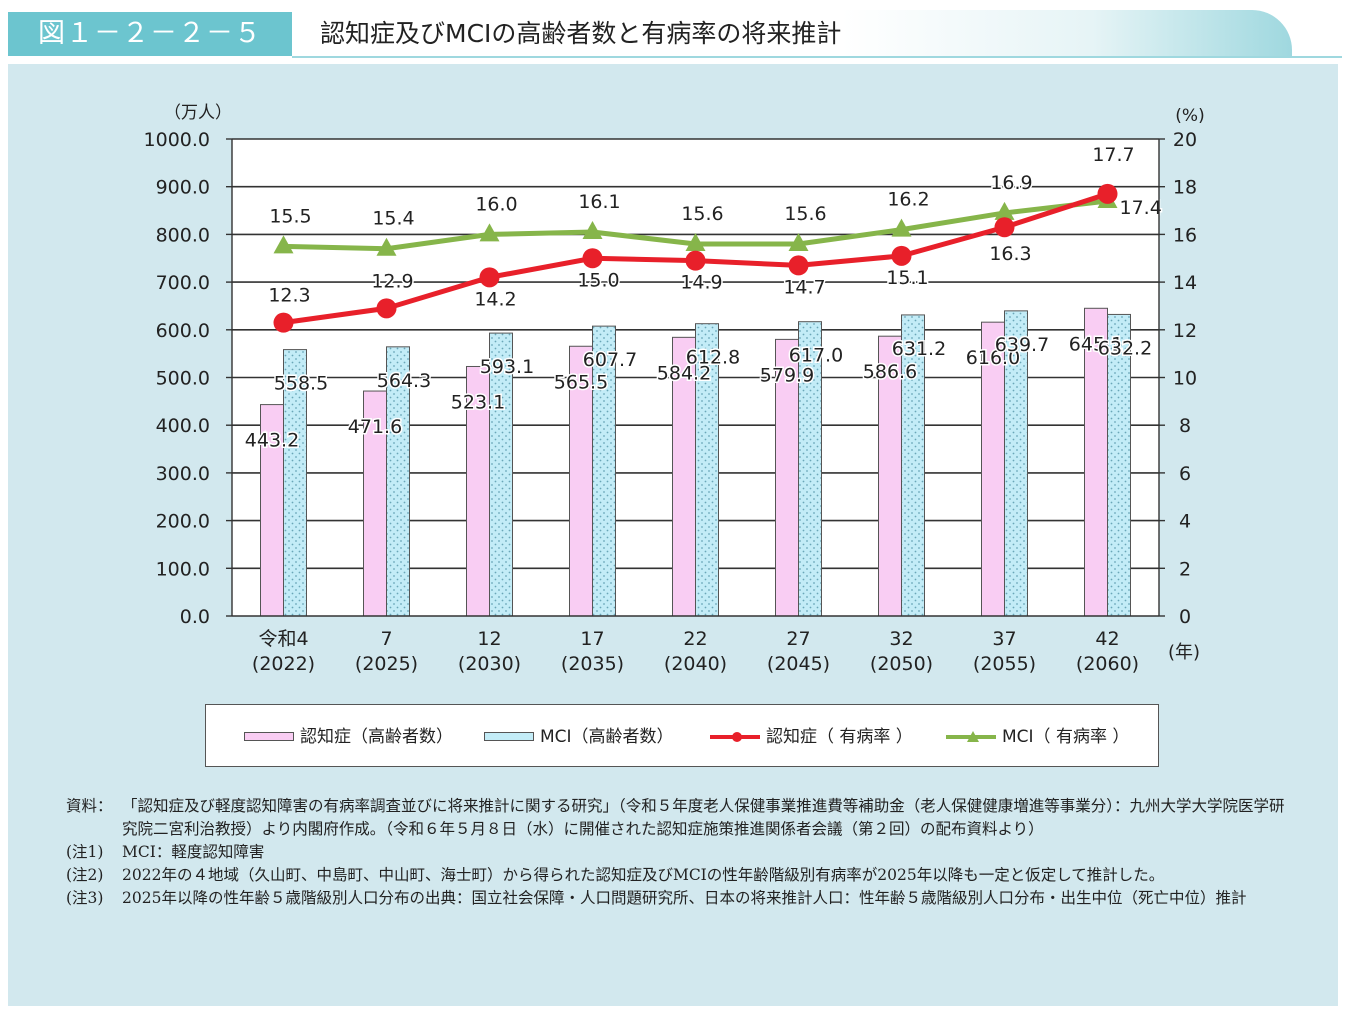 The width and height of the screenshot is (1346, 1014). Describe the element at coordinates (195, 617) in the screenshot. I see `left-tick-label: 0.0` at that location.